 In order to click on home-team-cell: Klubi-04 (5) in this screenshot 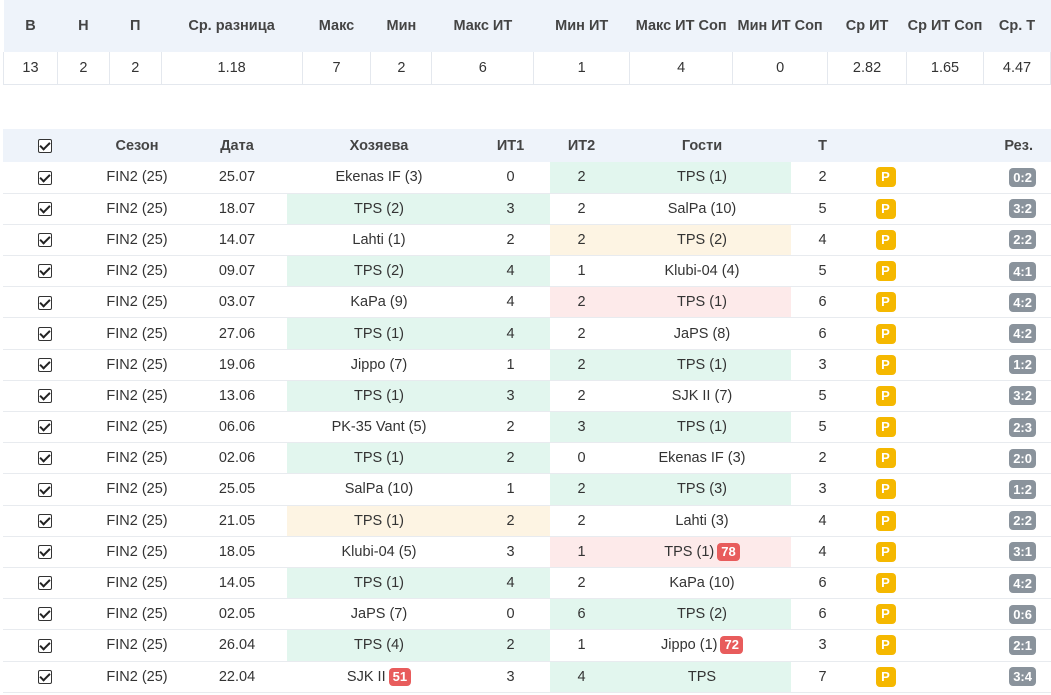, I will do `click(379, 552)`.